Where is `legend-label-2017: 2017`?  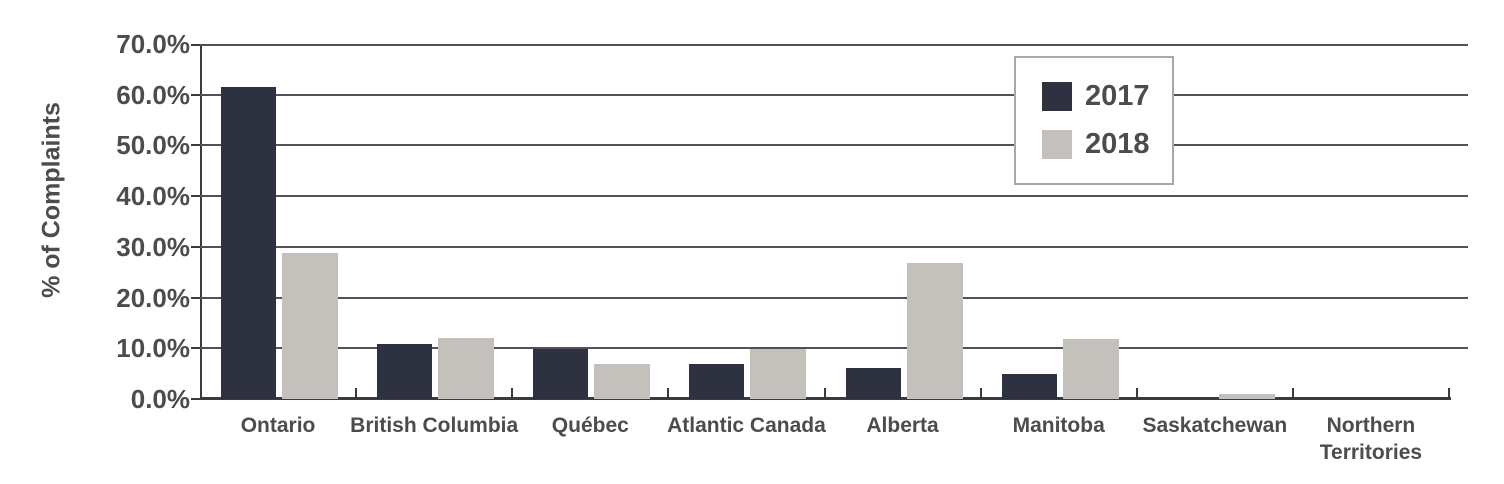 legend-label-2017: 2017 is located at coordinates (1117, 96).